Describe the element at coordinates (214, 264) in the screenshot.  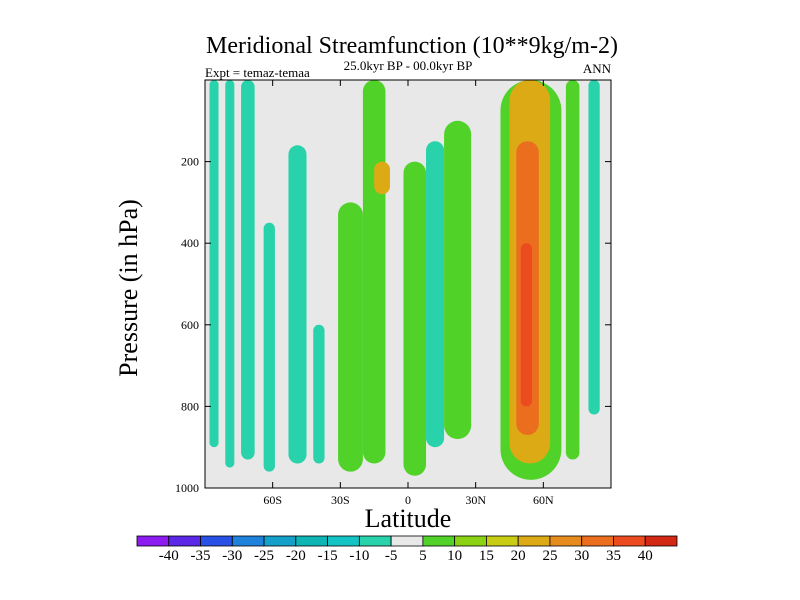
I see `contour-region-teal-band-far-south-a` at that location.